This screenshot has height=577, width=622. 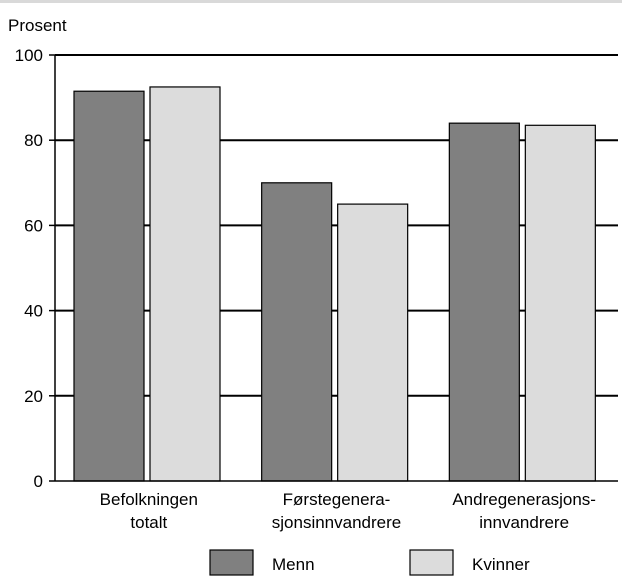 What do you see at coordinates (33, 140) in the screenshot?
I see `y-tick-label-80: 80` at bounding box center [33, 140].